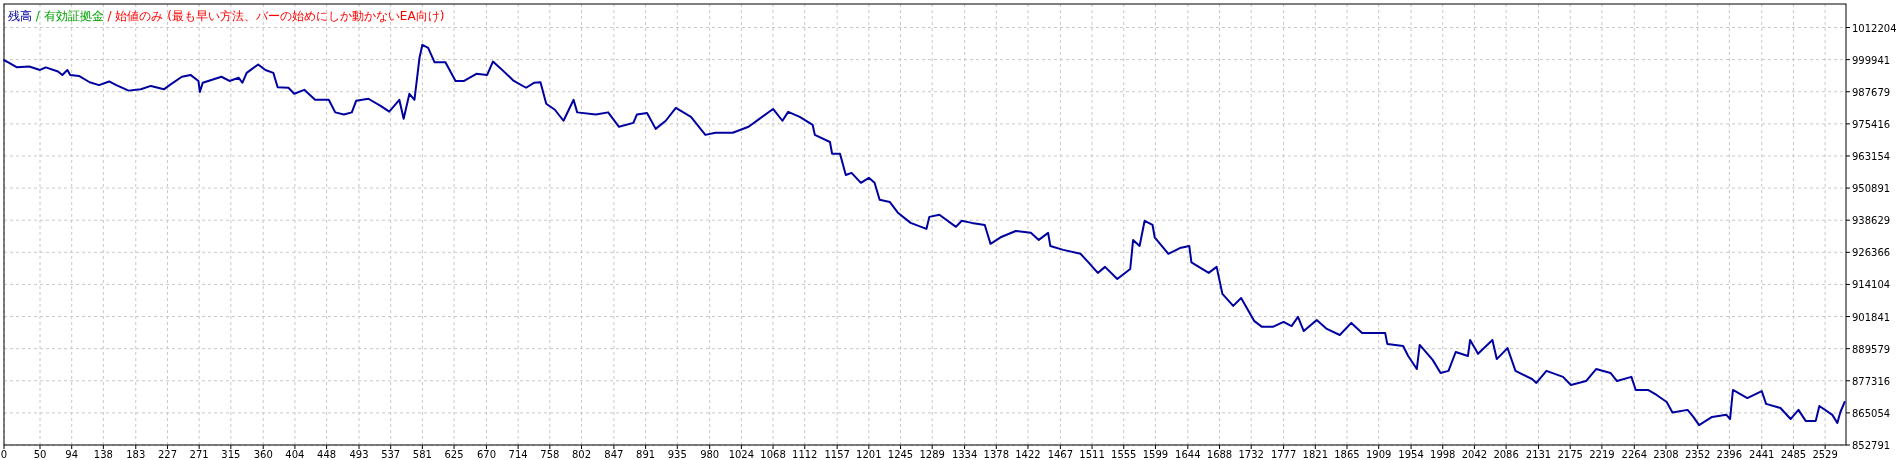 The image size is (1900, 460). What do you see at coordinates (1411, 454) in the screenshot?
I see `x-tick-label: 1954` at bounding box center [1411, 454].